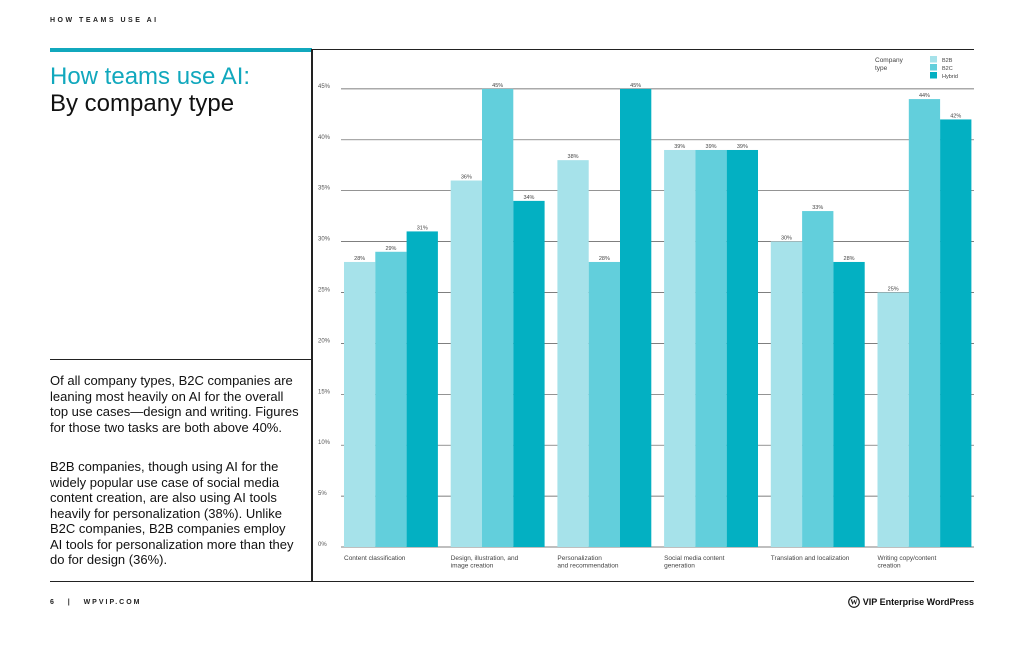 The width and height of the screenshot is (1024, 663). What do you see at coordinates (918, 602) in the screenshot?
I see `brand-name: VIP Enterprise WordPress` at bounding box center [918, 602].